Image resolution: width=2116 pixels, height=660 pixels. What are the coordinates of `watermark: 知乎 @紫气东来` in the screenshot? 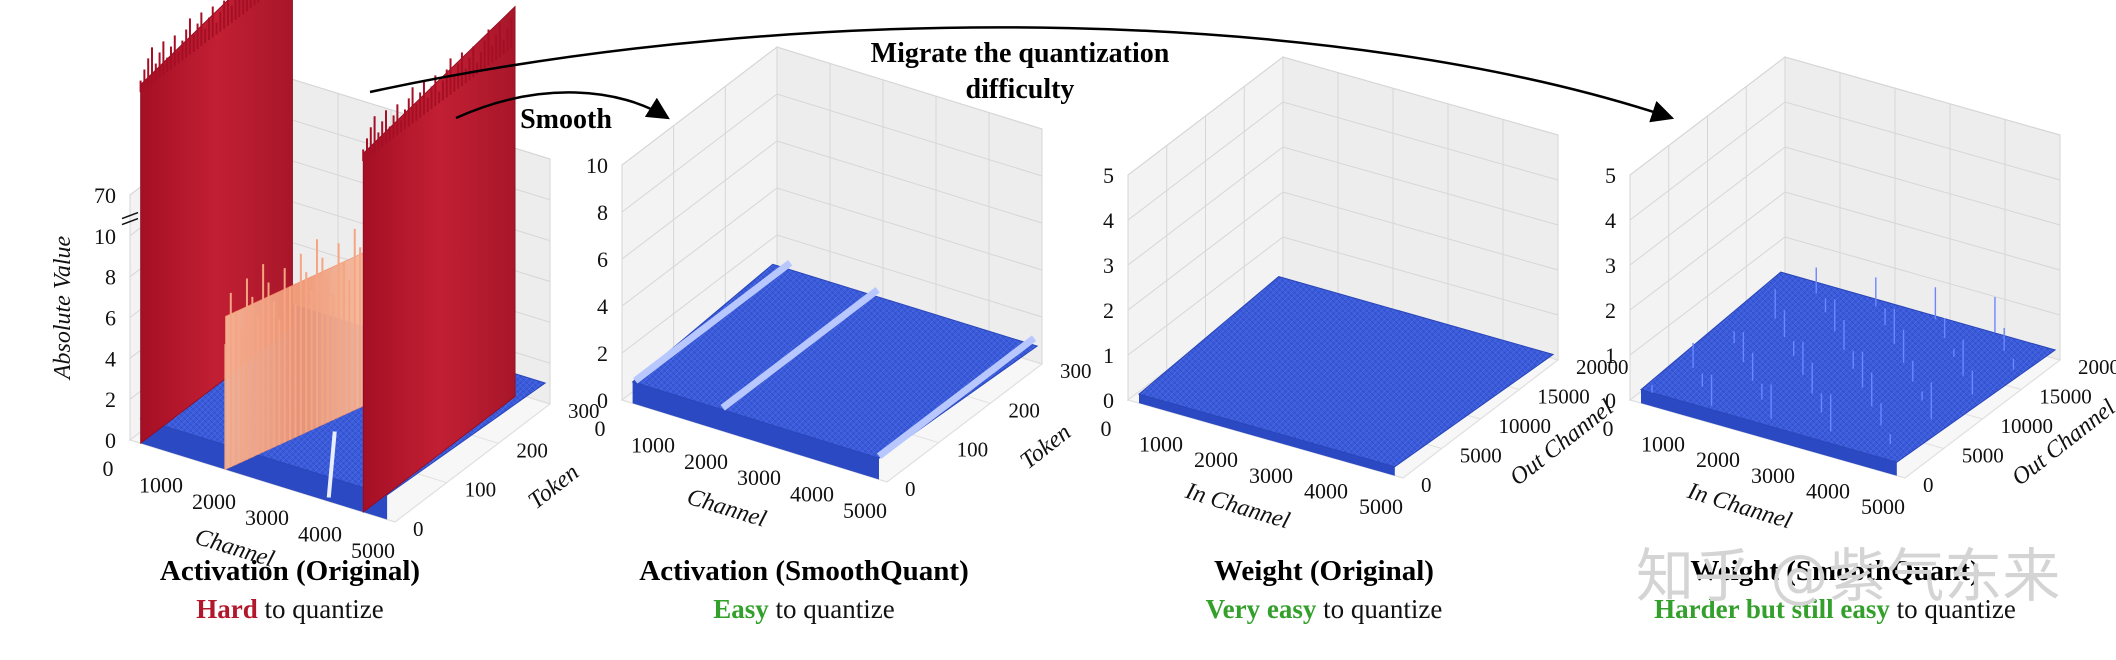 It's located at (1848, 576).